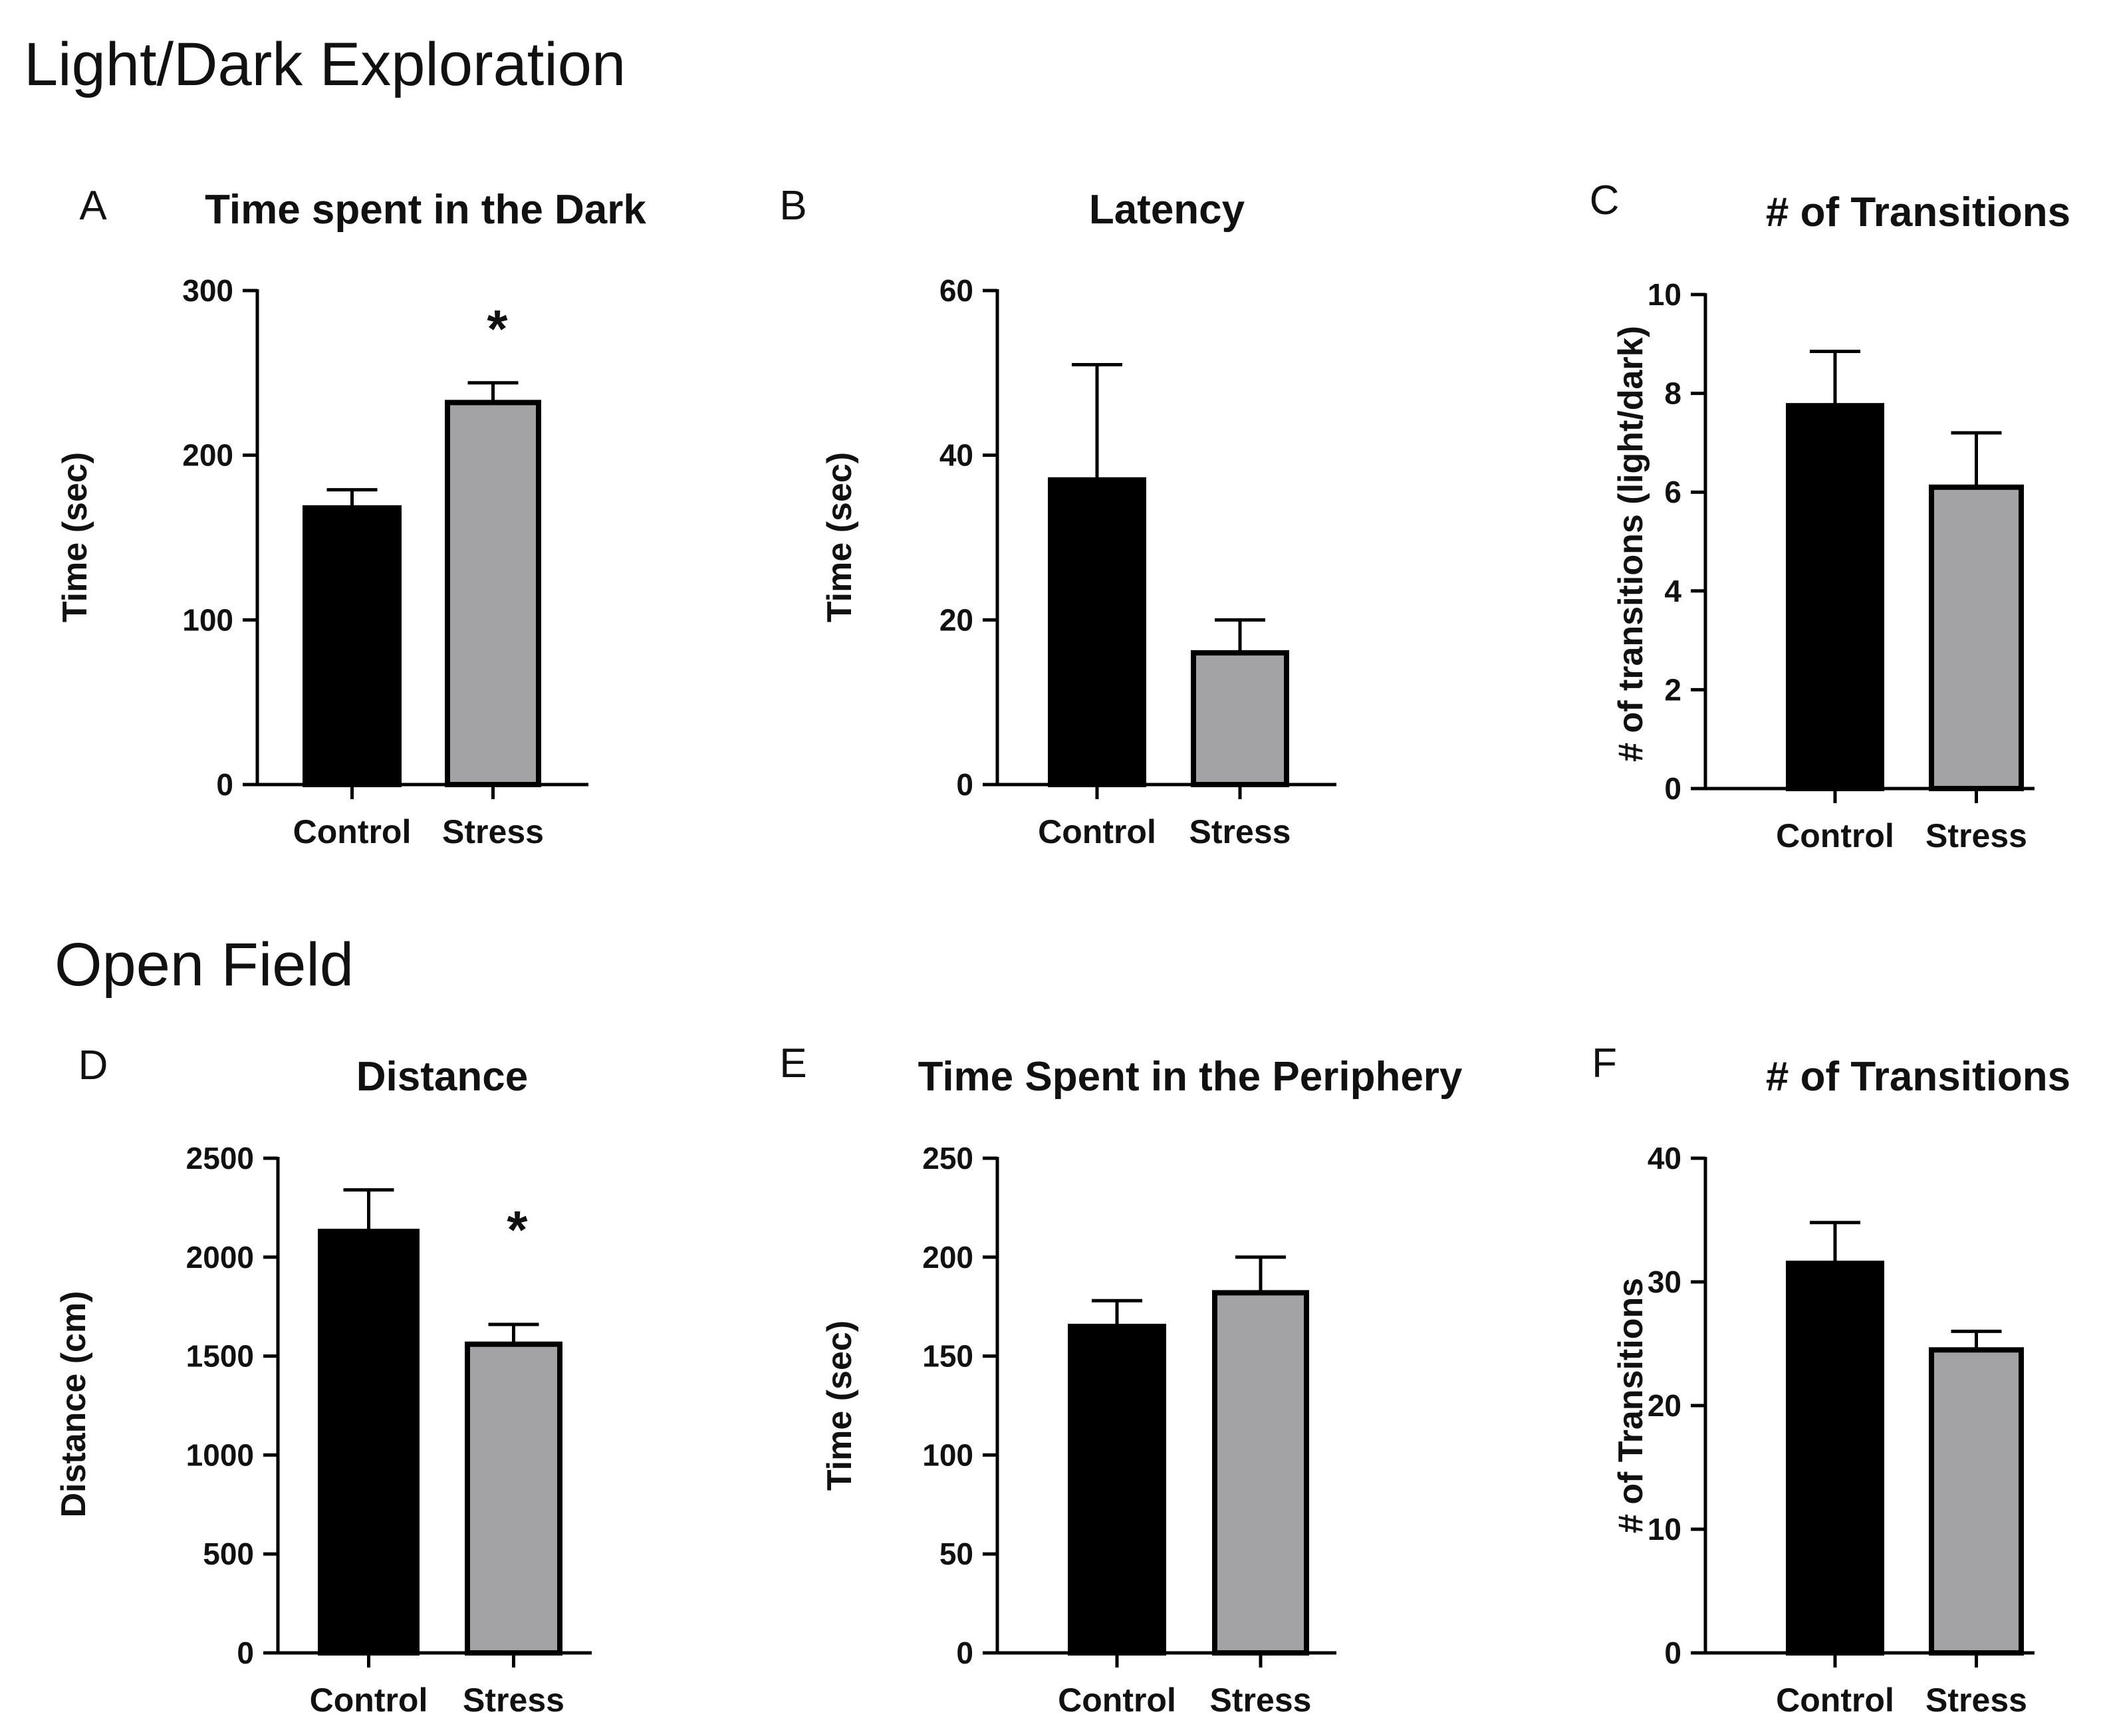 The height and width of the screenshot is (1736, 2103). Describe the element at coordinates (1097, 632) in the screenshot. I see `bar-b-control` at that location.